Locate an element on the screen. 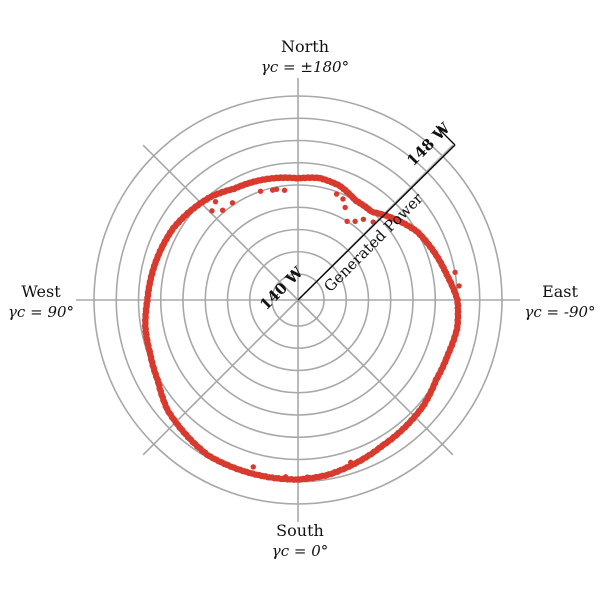  north-gamma-label: γc = ±180° is located at coordinates (305, 67).